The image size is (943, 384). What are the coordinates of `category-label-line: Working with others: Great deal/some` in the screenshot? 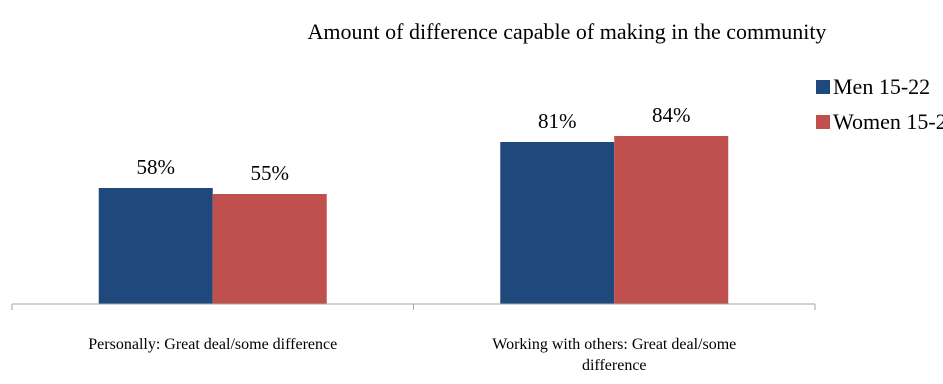 It's located at (614, 344).